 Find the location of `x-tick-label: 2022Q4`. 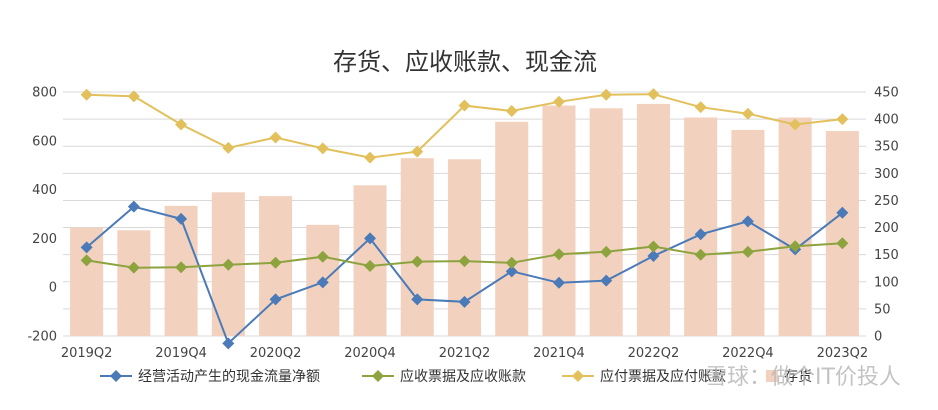

x-tick-label: 2022Q4 is located at coordinates (748, 353).